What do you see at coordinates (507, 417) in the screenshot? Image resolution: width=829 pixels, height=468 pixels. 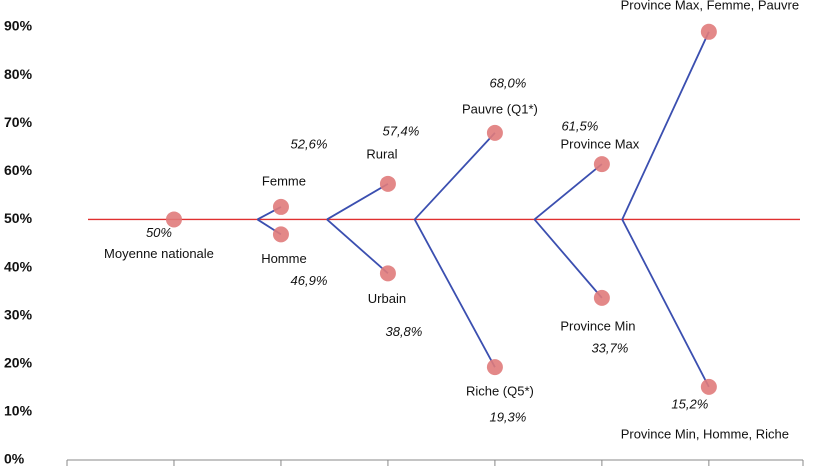 I see `value-label: 19,3%` at bounding box center [507, 417].